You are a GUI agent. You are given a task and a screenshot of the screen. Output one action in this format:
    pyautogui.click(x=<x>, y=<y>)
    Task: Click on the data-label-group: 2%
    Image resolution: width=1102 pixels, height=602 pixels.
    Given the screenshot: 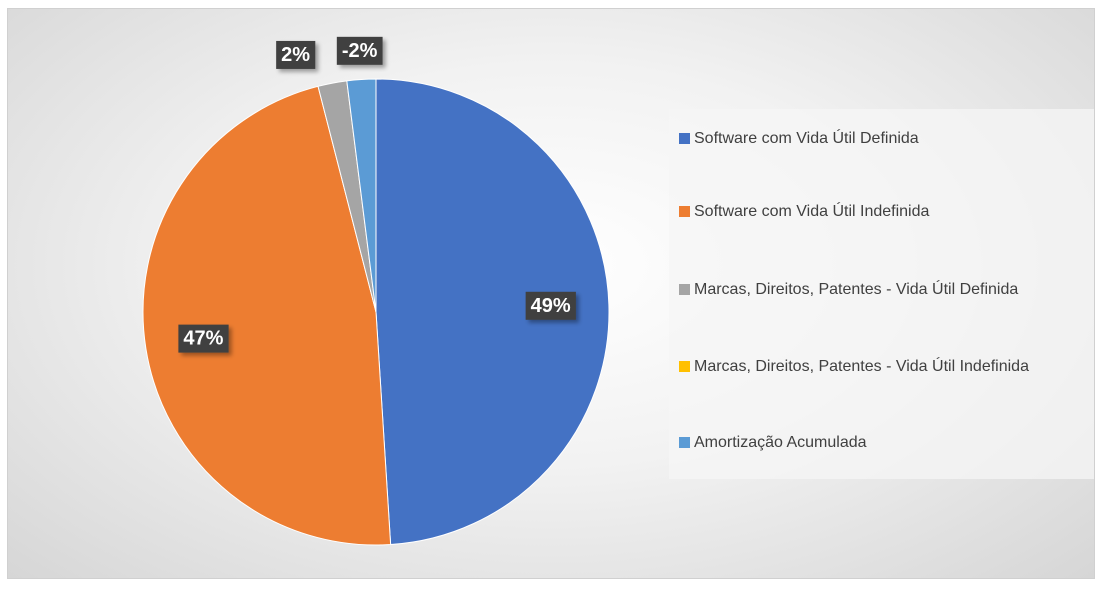 What is the action you would take?
    pyautogui.click(x=296, y=54)
    